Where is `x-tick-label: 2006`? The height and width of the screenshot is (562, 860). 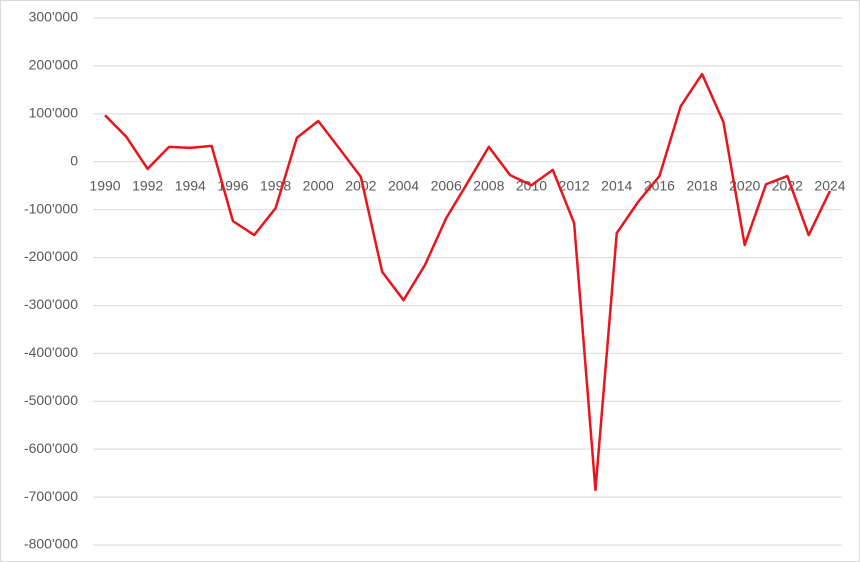
x-tick-label: 2006 is located at coordinates (446, 185).